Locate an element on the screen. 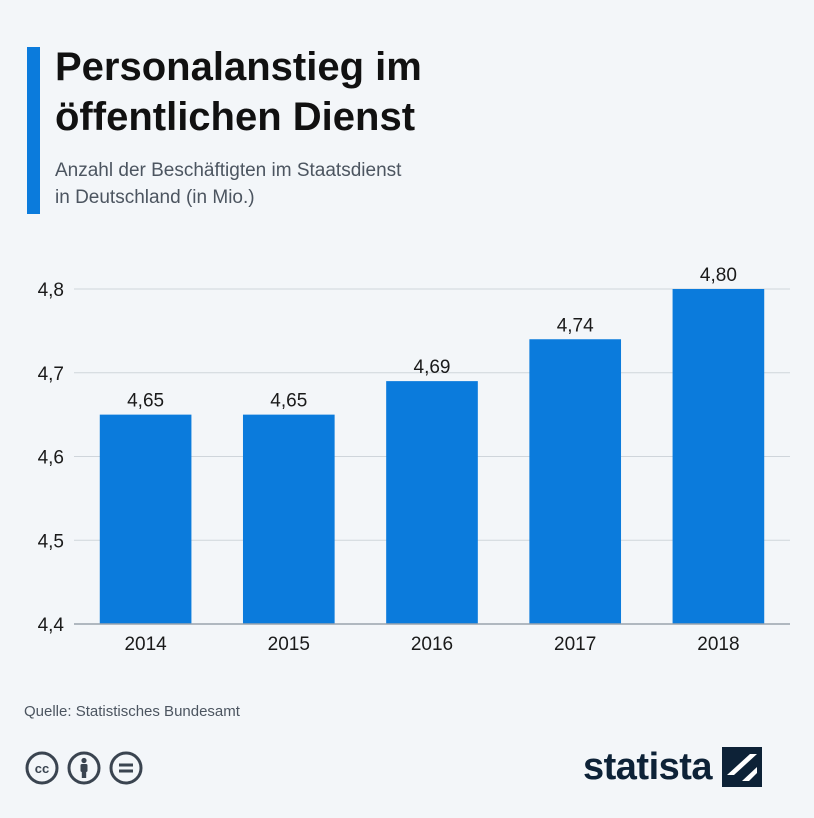 Image resolution: width=814 pixels, height=818 pixels. x-tick-label: 2016 is located at coordinates (432, 644).